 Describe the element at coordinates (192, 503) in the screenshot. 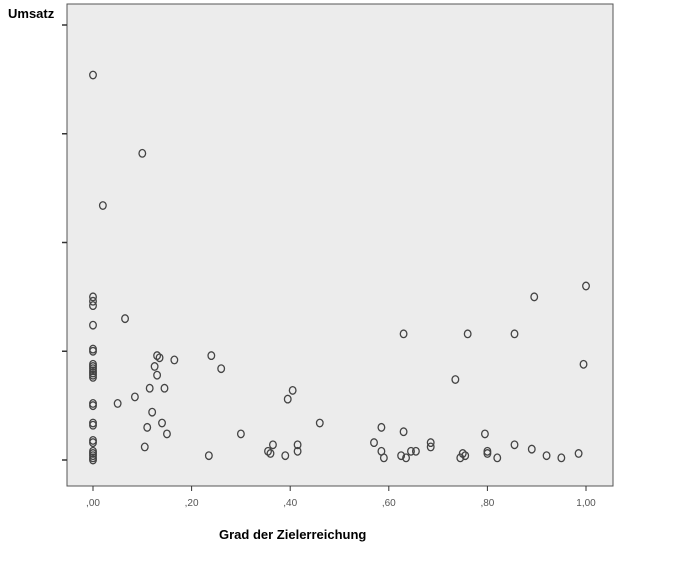

I see `x-tick-label: ,20` at that location.